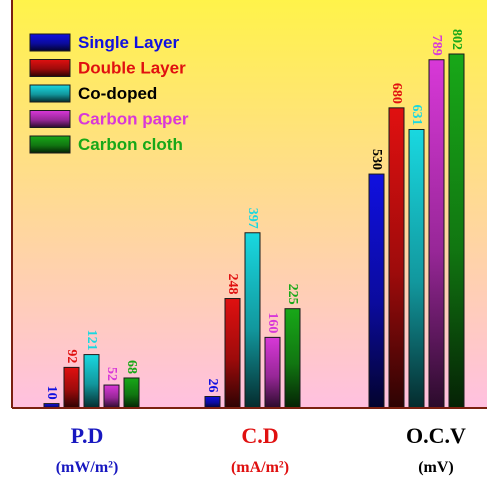 The width and height of the screenshot is (487, 479). Describe the element at coordinates (128, 42) in the screenshot. I see `legend-label-single-layer: Single Layer` at that location.